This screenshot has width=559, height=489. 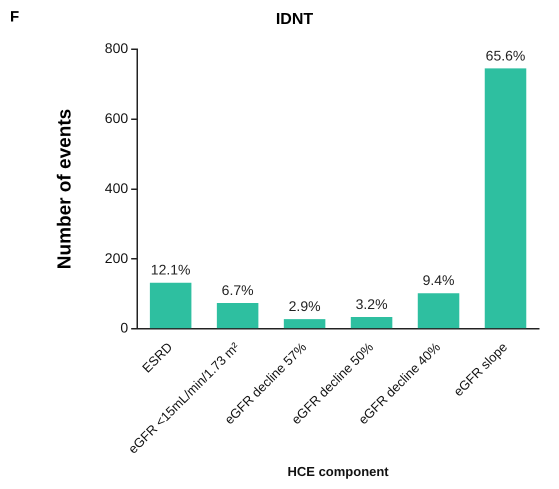 What do you see at coordinates (116, 188) in the screenshot?
I see `y-tick-label: 400` at bounding box center [116, 188].